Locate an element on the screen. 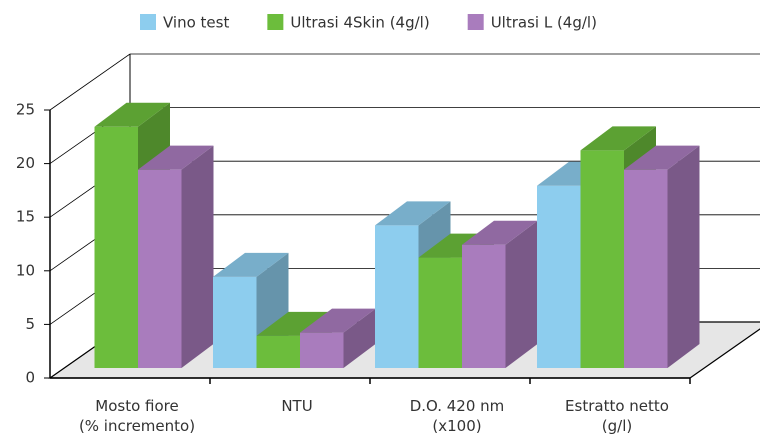 Image resolution: width=760 pixels, height=441 pixels. y-tick-label: 10 is located at coordinates (25, 270).